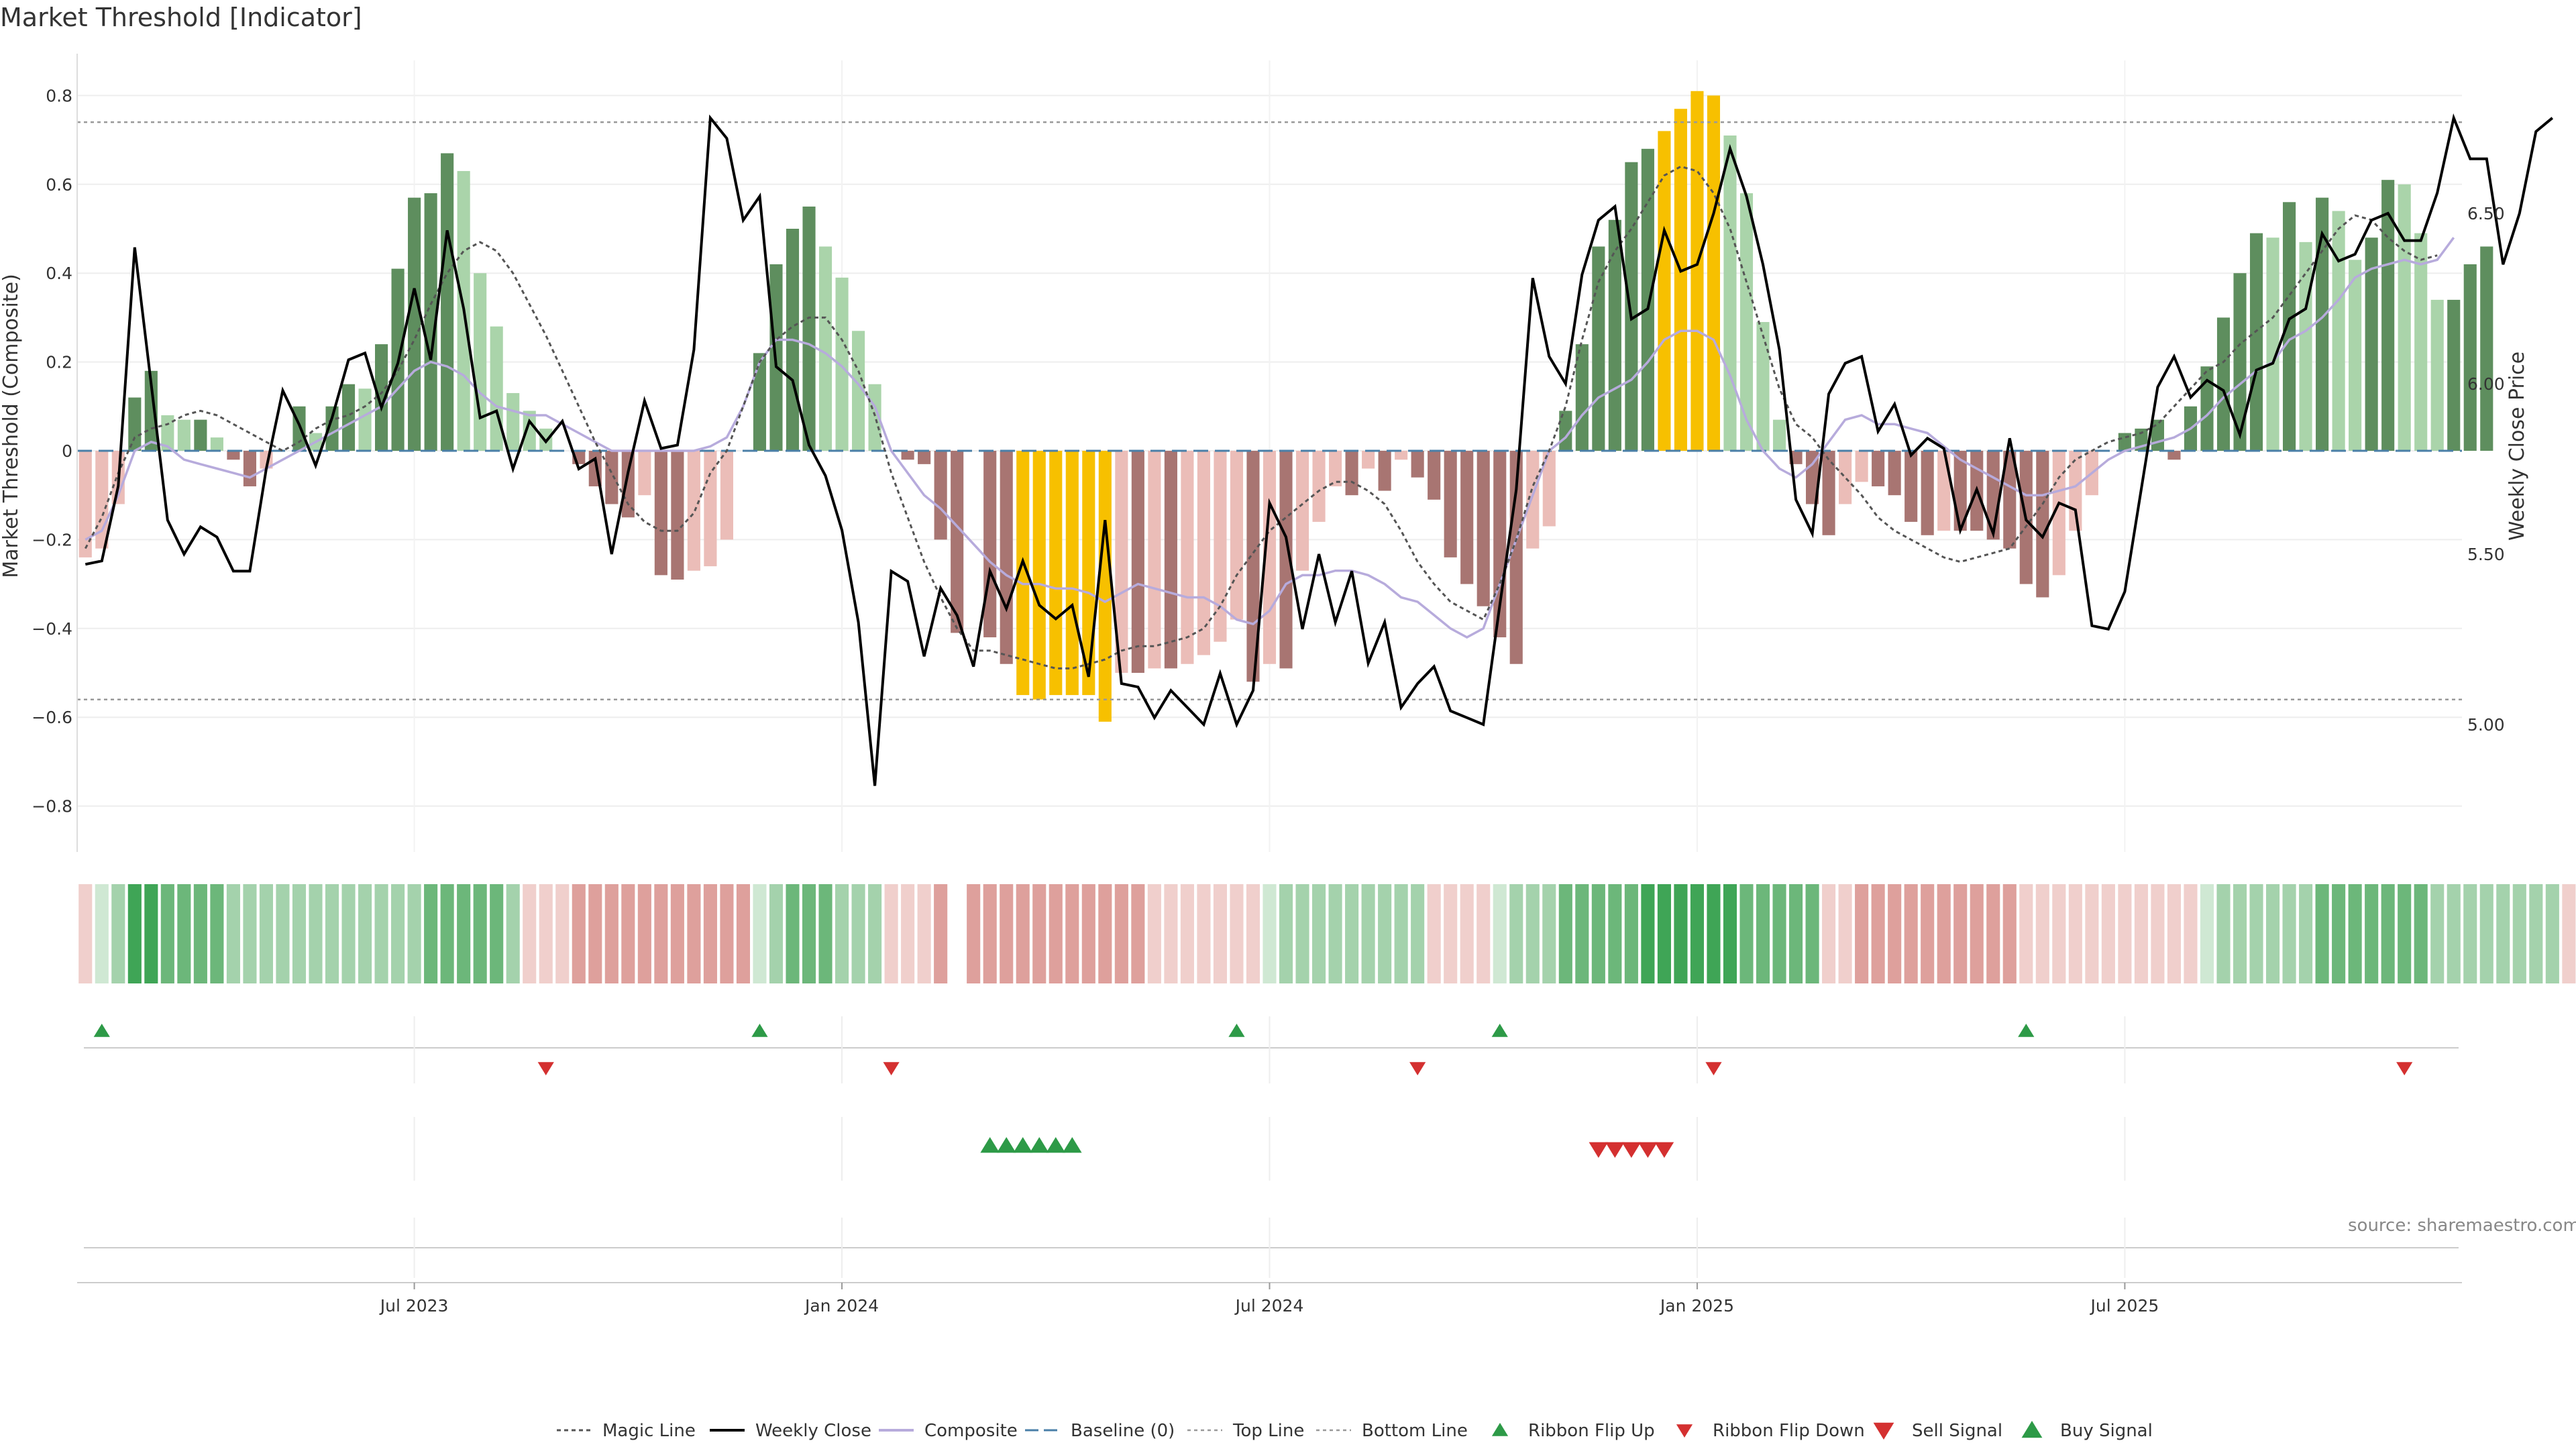 Image resolution: width=2576 pixels, height=1449 pixels. I want to click on x-tick-label: Jul 2024, so click(1269, 1306).